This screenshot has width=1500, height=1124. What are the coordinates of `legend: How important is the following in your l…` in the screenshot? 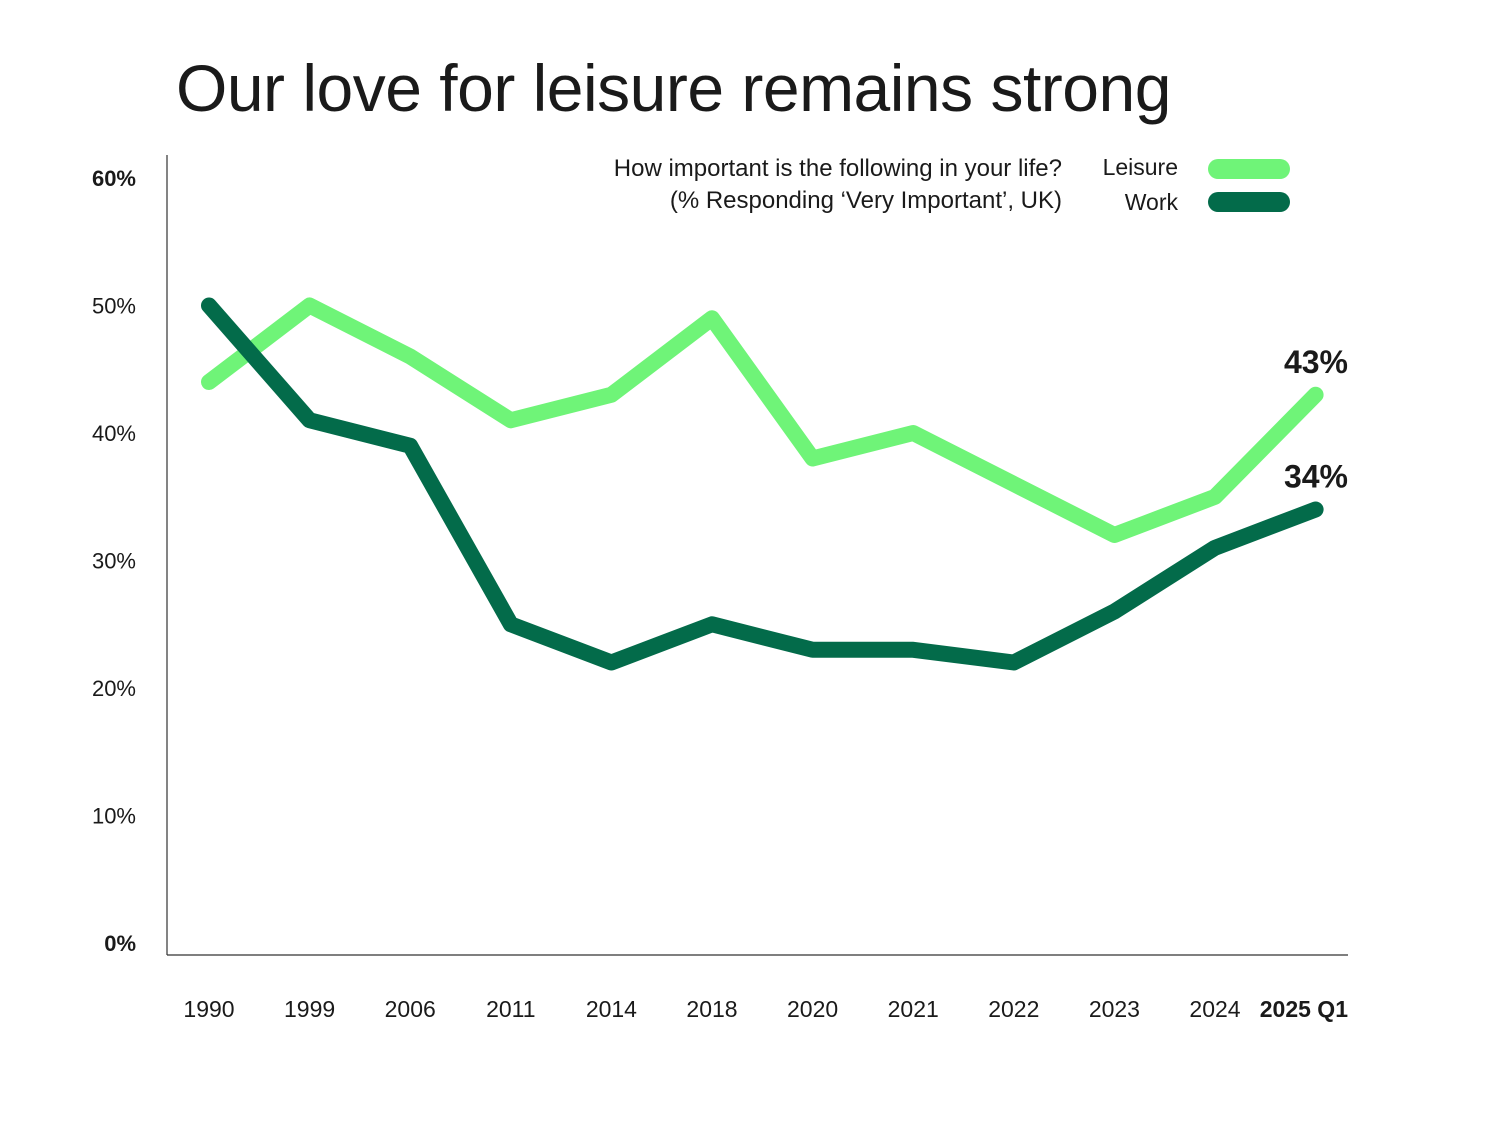 It's located at (952, 184).